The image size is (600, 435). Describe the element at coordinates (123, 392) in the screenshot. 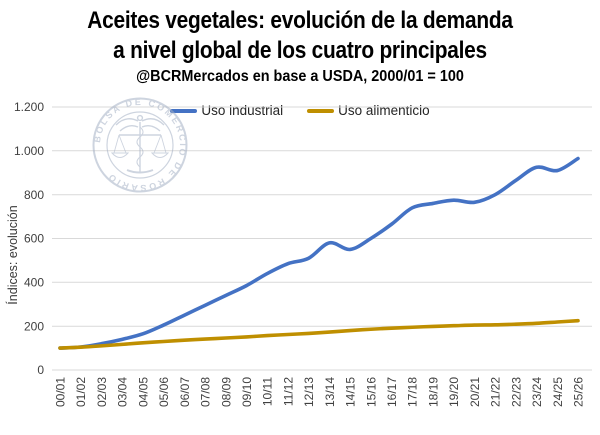

I see `x-tick-label-03-04: 03/04` at that location.